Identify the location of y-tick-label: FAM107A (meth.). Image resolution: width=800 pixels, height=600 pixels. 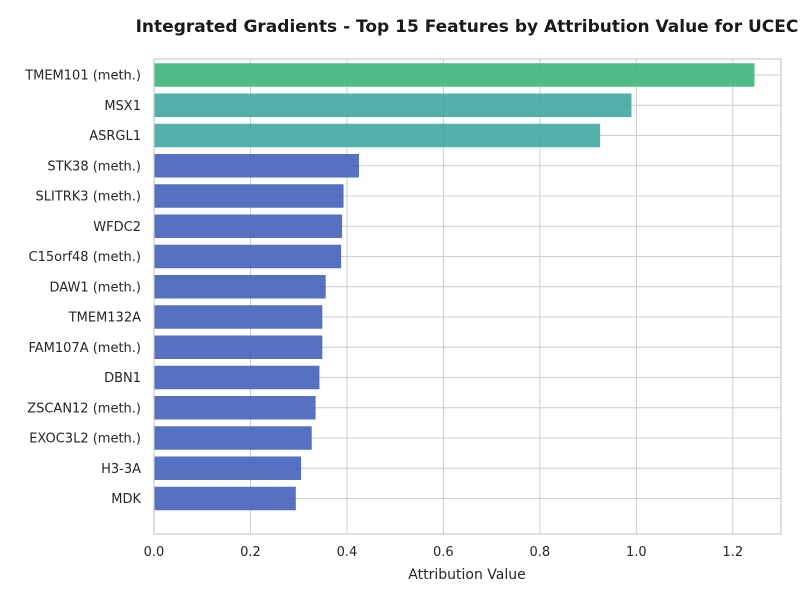
(84, 348).